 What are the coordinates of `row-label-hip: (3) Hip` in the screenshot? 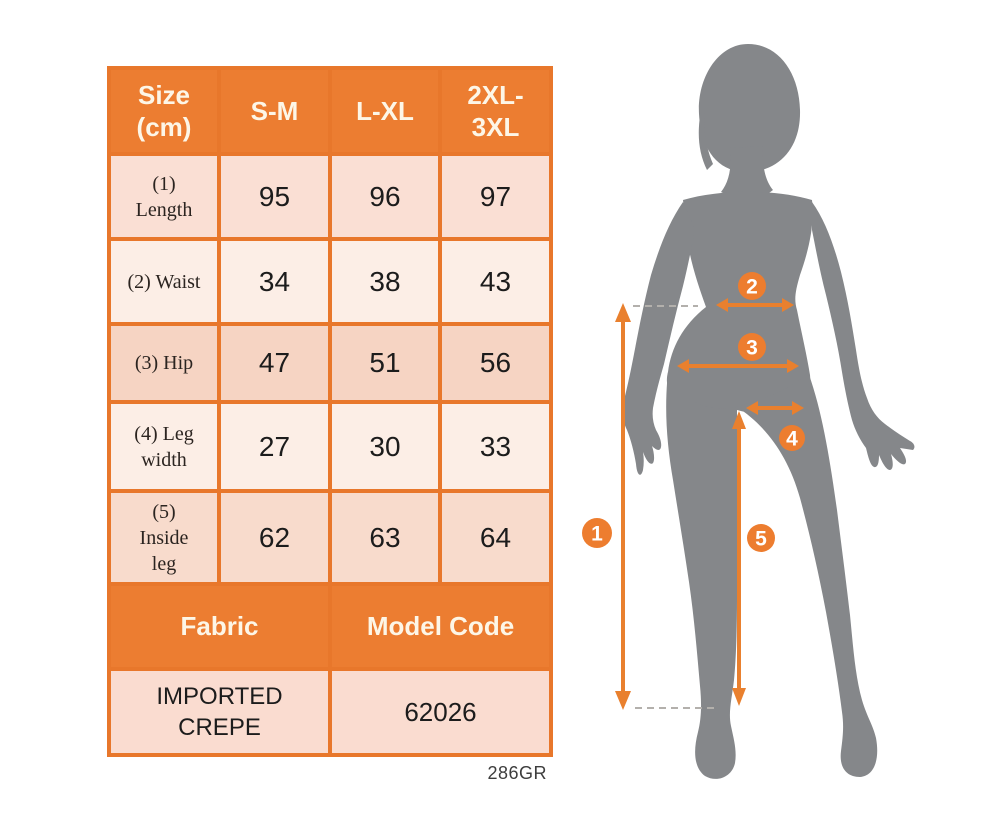 It's located at (164, 363).